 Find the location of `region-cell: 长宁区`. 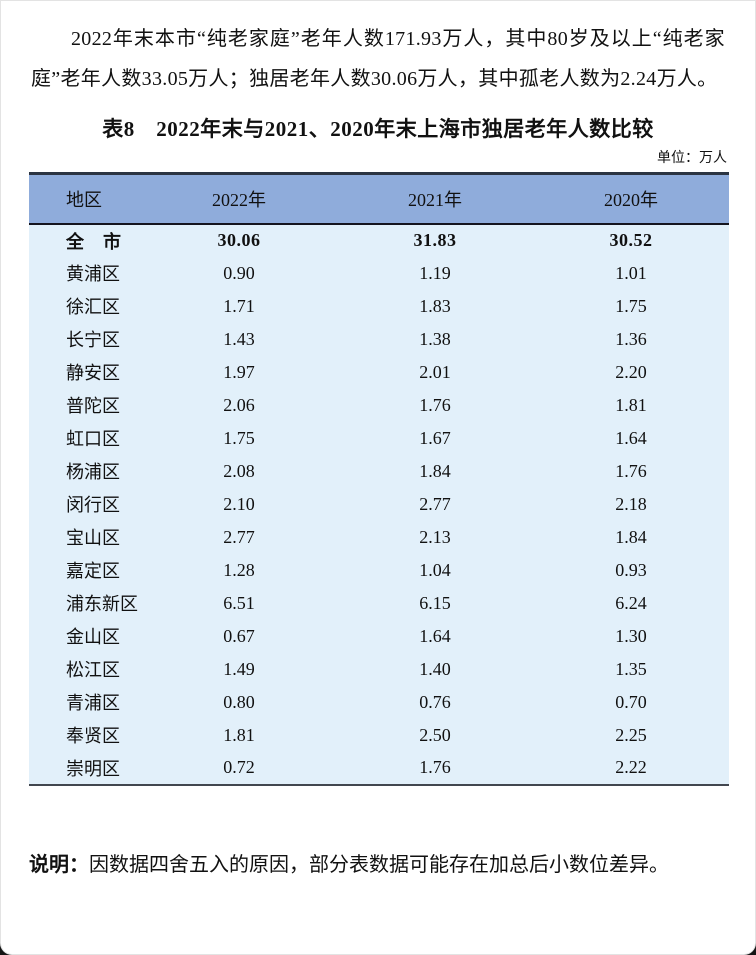

region-cell: 长宁区 is located at coordinates (93, 340).